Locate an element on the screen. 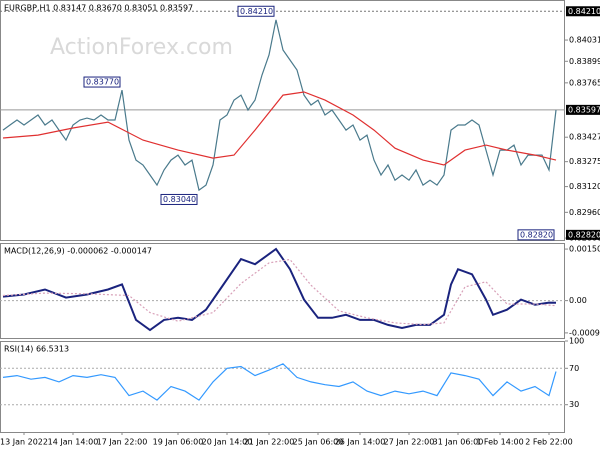 The image size is (600, 450). x-tick-label: 31 Jan 06:00 is located at coordinates (458, 442).